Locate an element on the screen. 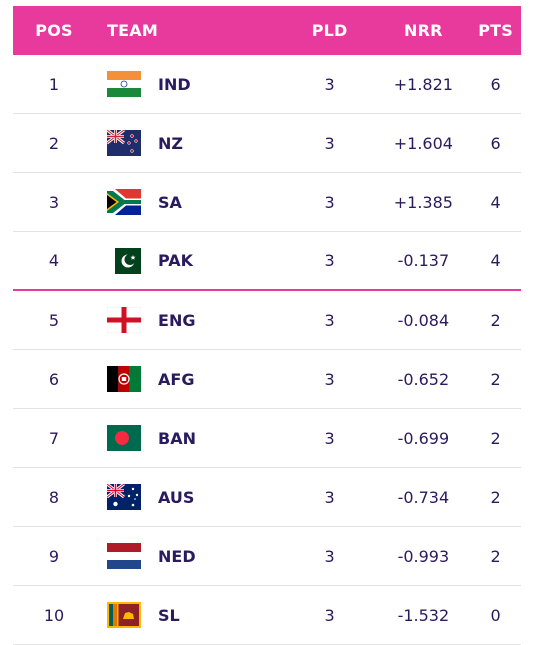 The image size is (534, 645). row-pos: 5 is located at coordinates (54, 320).